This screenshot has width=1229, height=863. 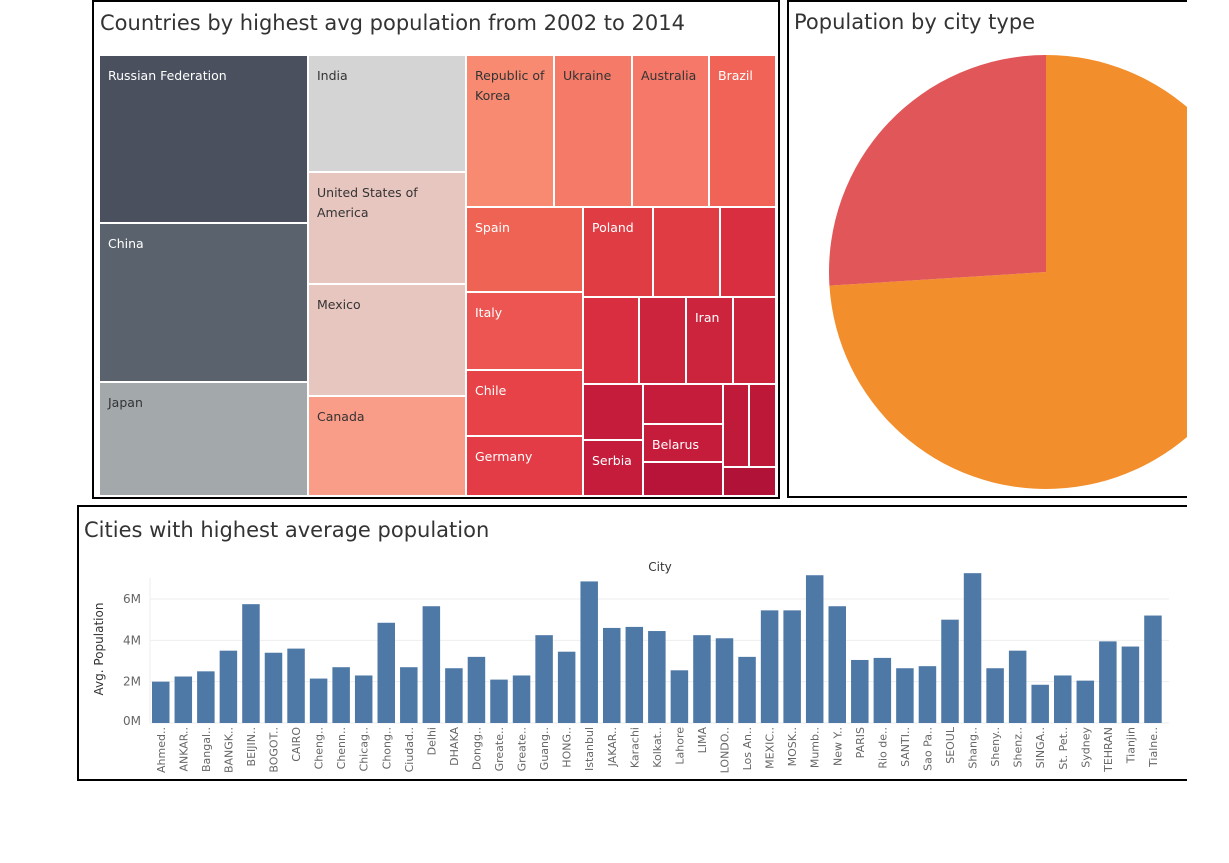 I want to click on x-tick-label: Sheny.., so click(x=995, y=747).